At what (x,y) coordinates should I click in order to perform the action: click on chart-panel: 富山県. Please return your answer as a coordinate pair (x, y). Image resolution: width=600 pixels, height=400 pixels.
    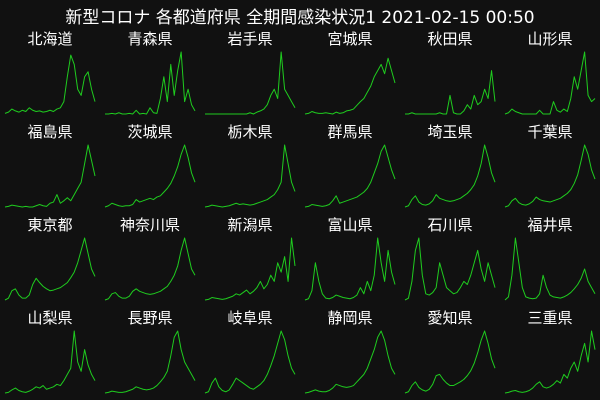
    Looking at the image, I should click on (350, 260).